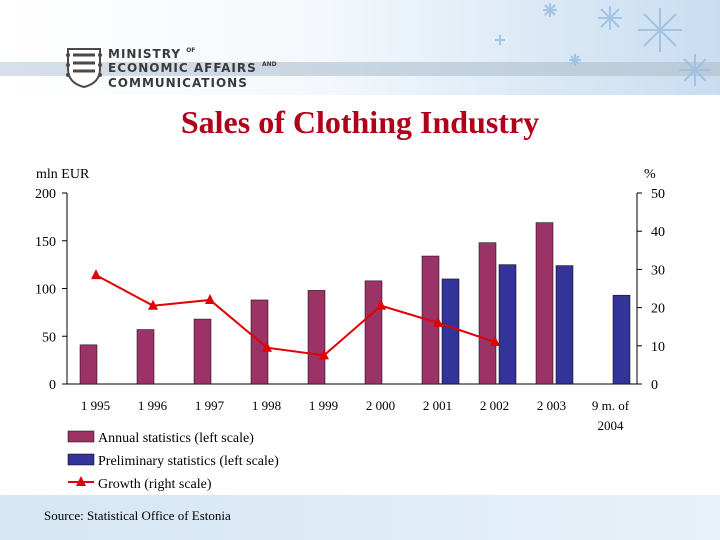 The height and width of the screenshot is (540, 720). What do you see at coordinates (192, 68) in the screenshot?
I see `ministry-name-line2: ECONOMIC AFFAIRS AND` at bounding box center [192, 68].